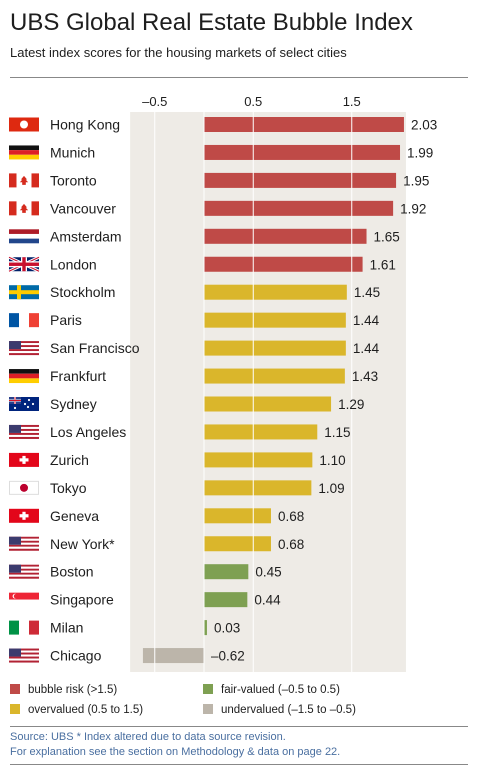  What do you see at coordinates (352, 101) in the screenshot?
I see `tick-label: 1.5` at bounding box center [352, 101].